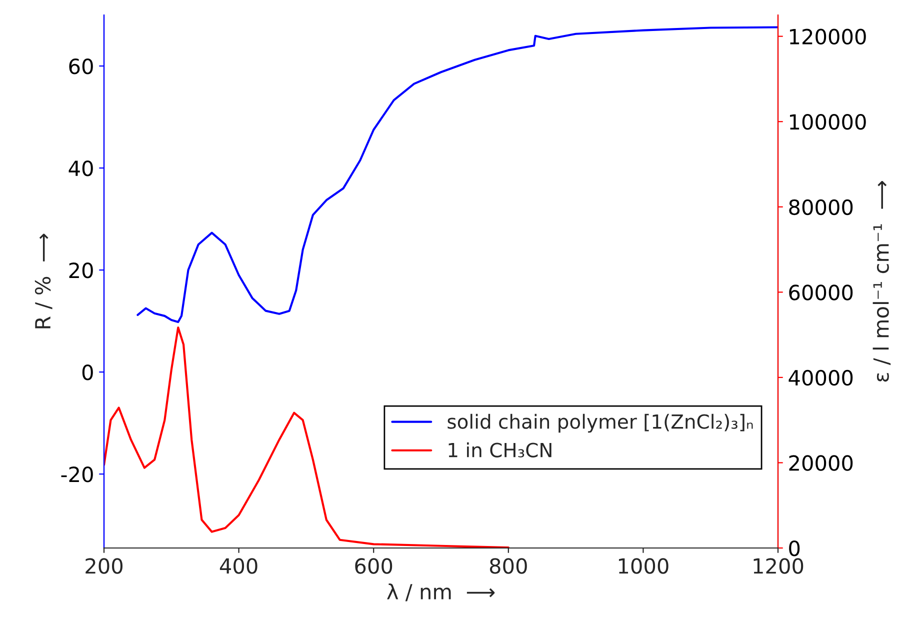 The height and width of the screenshot is (640, 907). What do you see at coordinates (500, 450) in the screenshot?
I see `legend-label: 1 in CH₃CN` at bounding box center [500, 450].